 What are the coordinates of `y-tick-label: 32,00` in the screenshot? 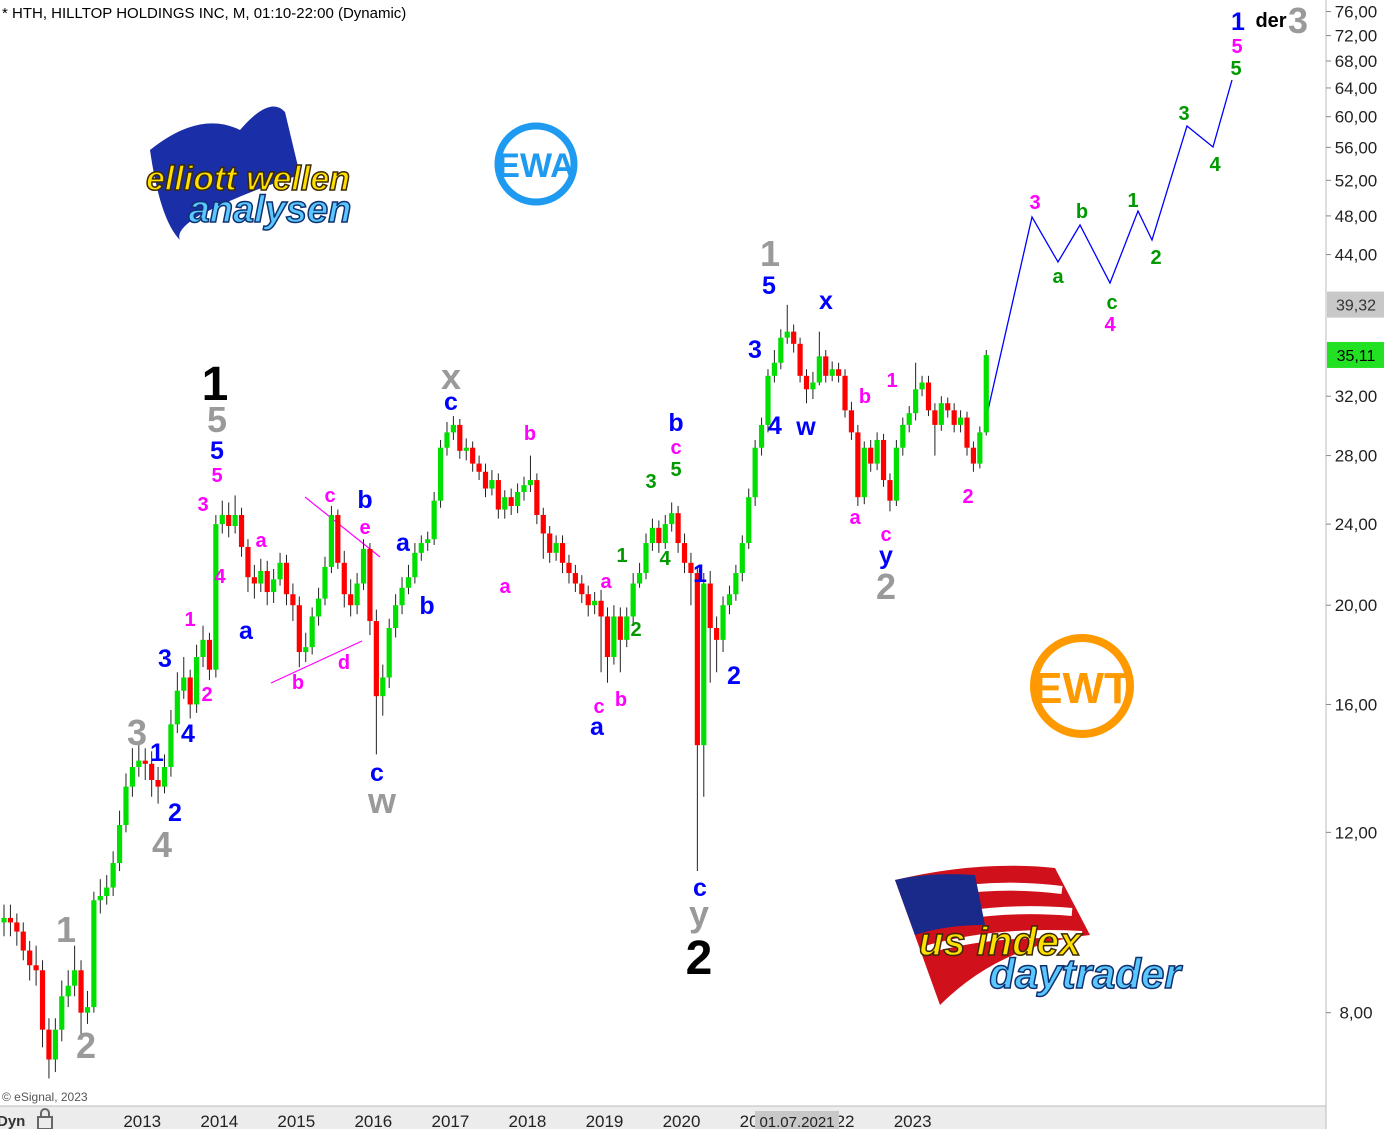 It's located at (1356, 396).